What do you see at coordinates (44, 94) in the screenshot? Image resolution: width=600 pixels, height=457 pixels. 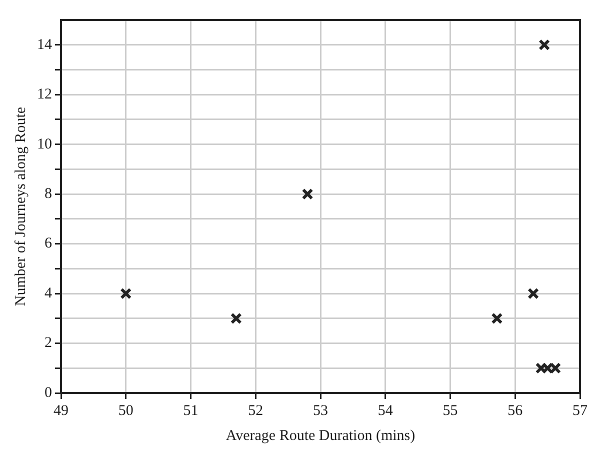 I see `y-tick-label: 12` at bounding box center [44, 94].